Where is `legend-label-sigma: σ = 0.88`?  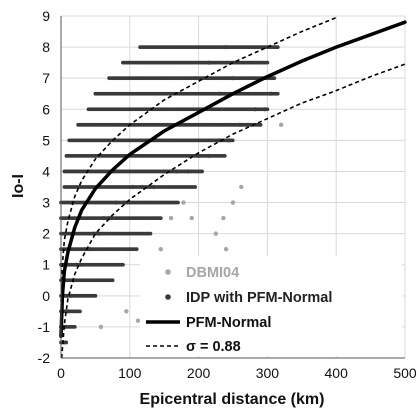
legend-label-sigma: σ = 0.88 is located at coordinates (213, 347).